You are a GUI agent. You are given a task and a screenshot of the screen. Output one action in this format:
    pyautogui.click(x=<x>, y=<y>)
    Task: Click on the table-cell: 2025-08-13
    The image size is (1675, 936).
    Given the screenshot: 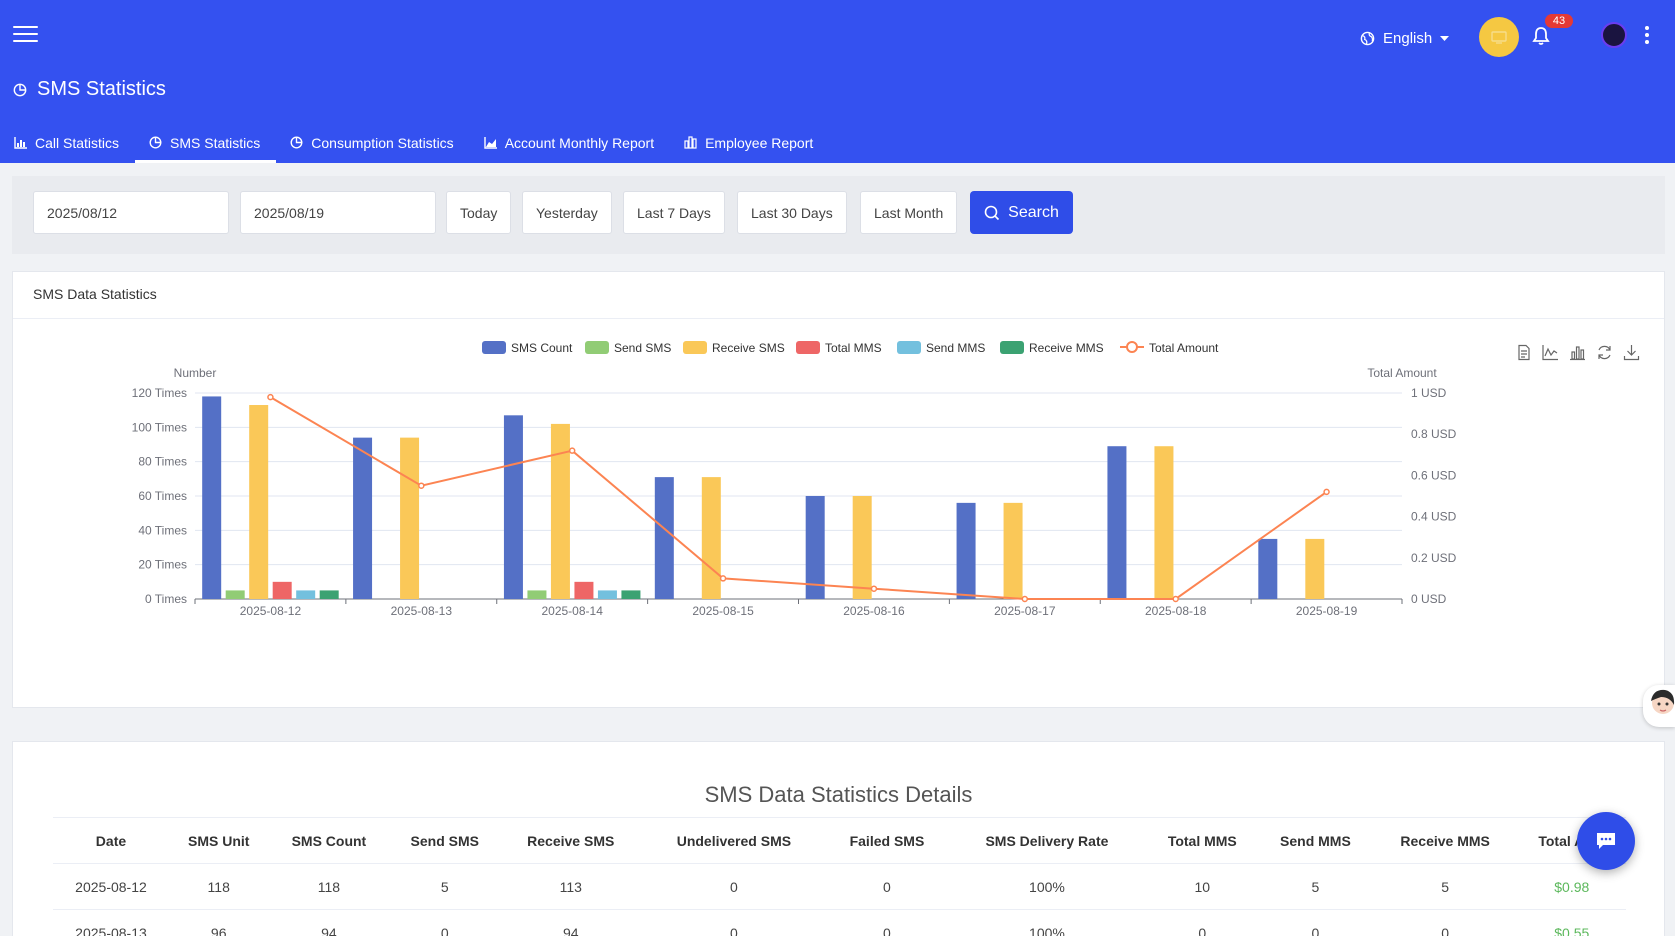 What is the action you would take?
    pyautogui.click(x=111, y=922)
    